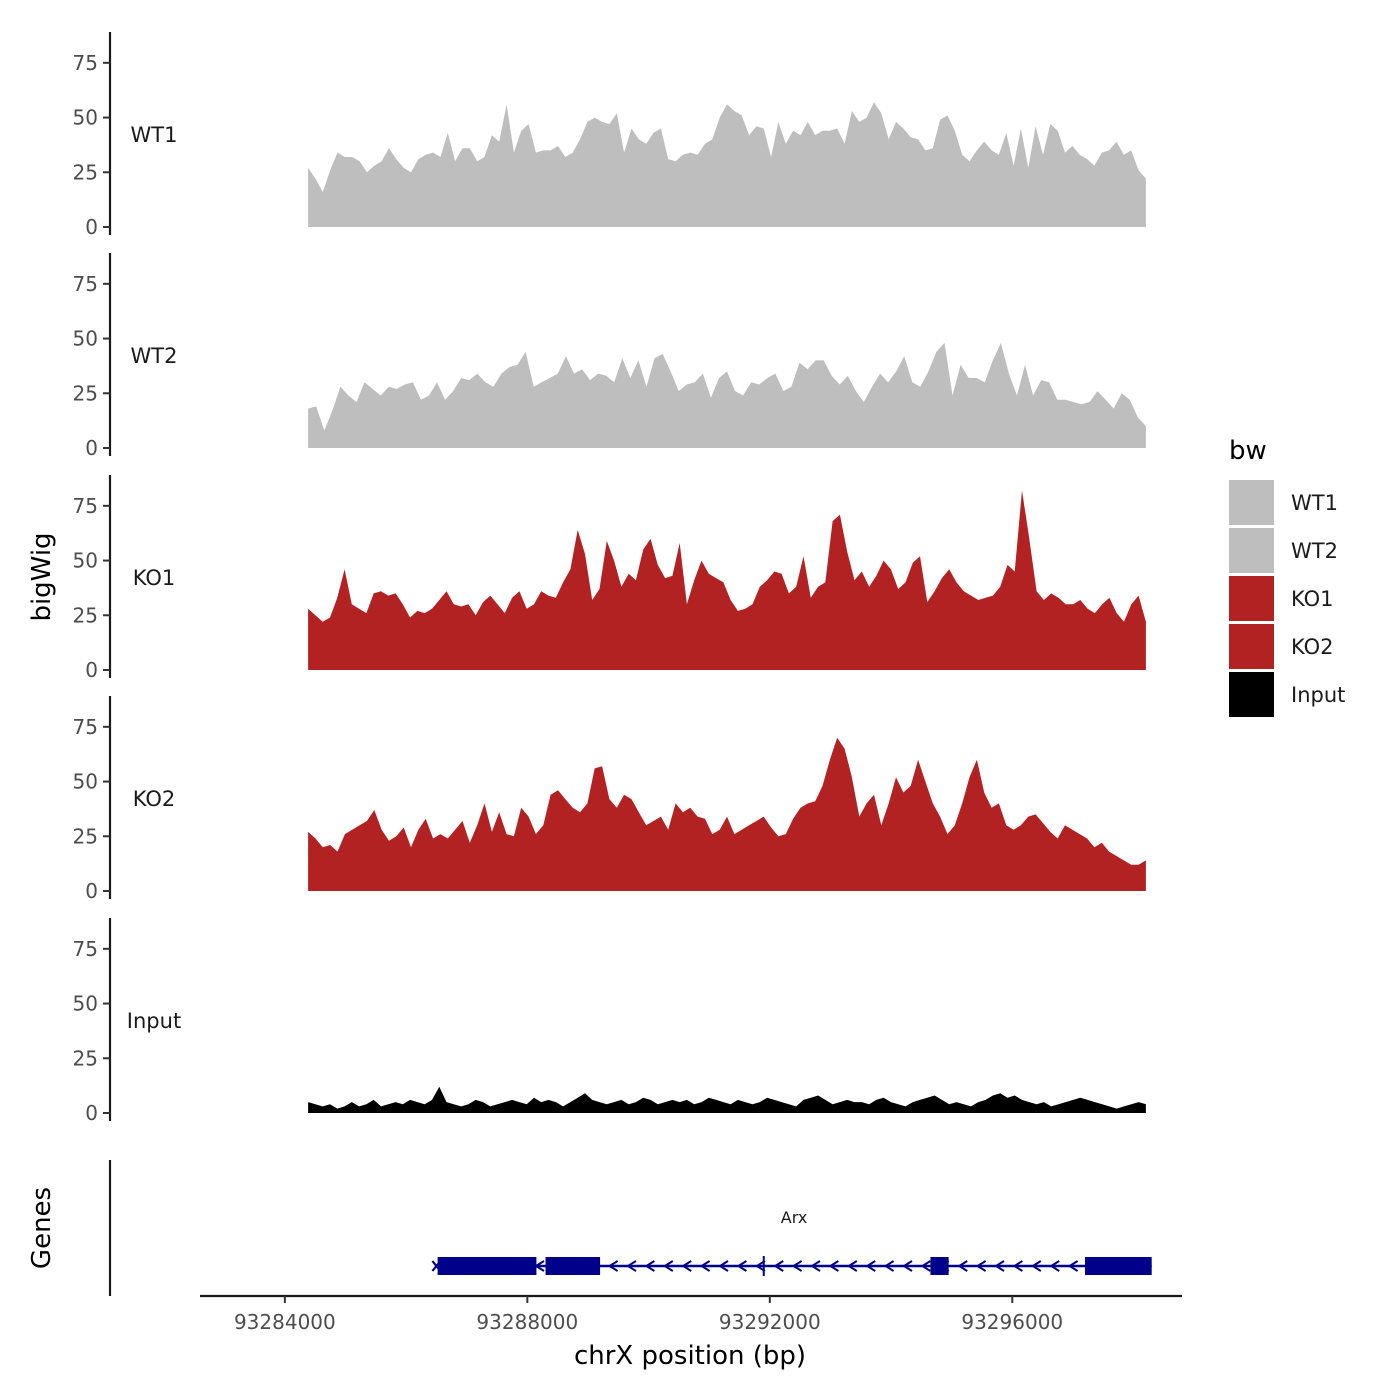 Image resolution: width=1400 pixels, height=1400 pixels. I want to click on legend-key-ko2, so click(1251, 646).